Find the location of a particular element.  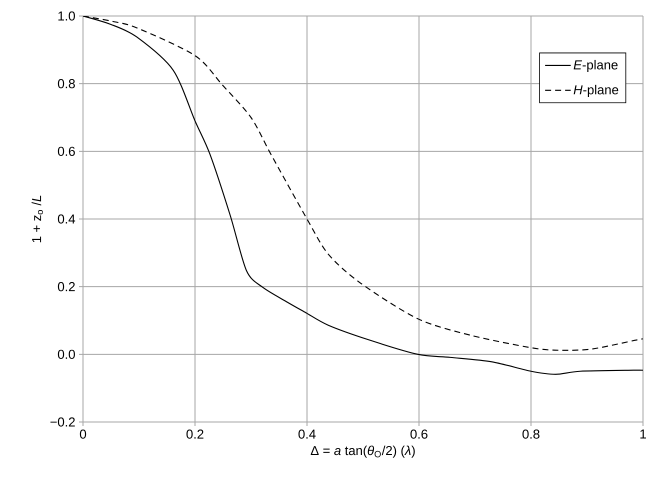

x-tick-label: 0.8 is located at coordinates (531, 434).